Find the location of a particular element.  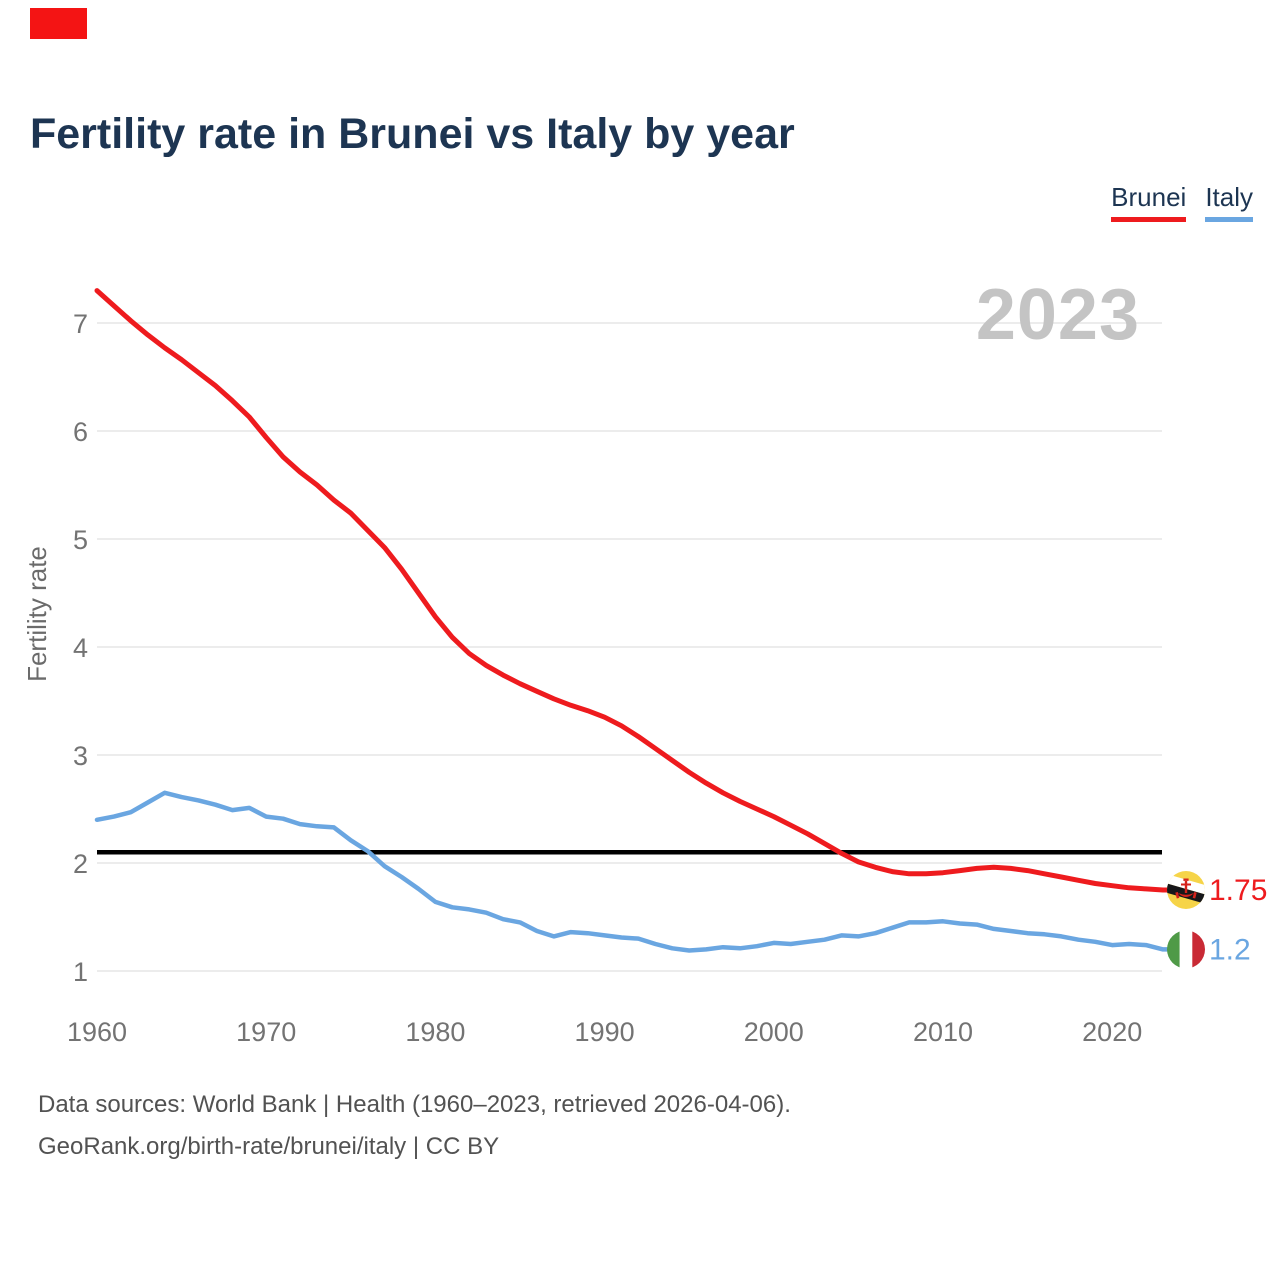

legend-label-italy: Italy is located at coordinates (1229, 197).